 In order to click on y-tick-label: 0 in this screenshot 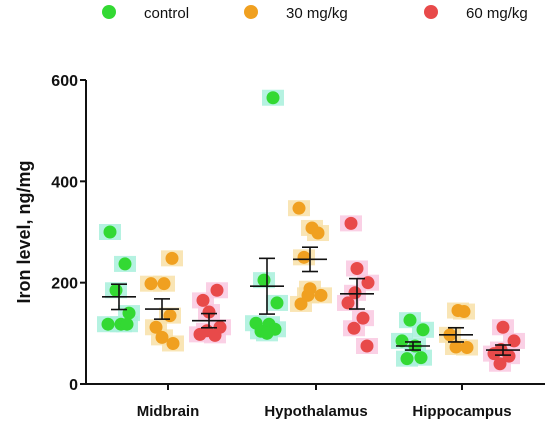, I will do `click(73, 385)`.